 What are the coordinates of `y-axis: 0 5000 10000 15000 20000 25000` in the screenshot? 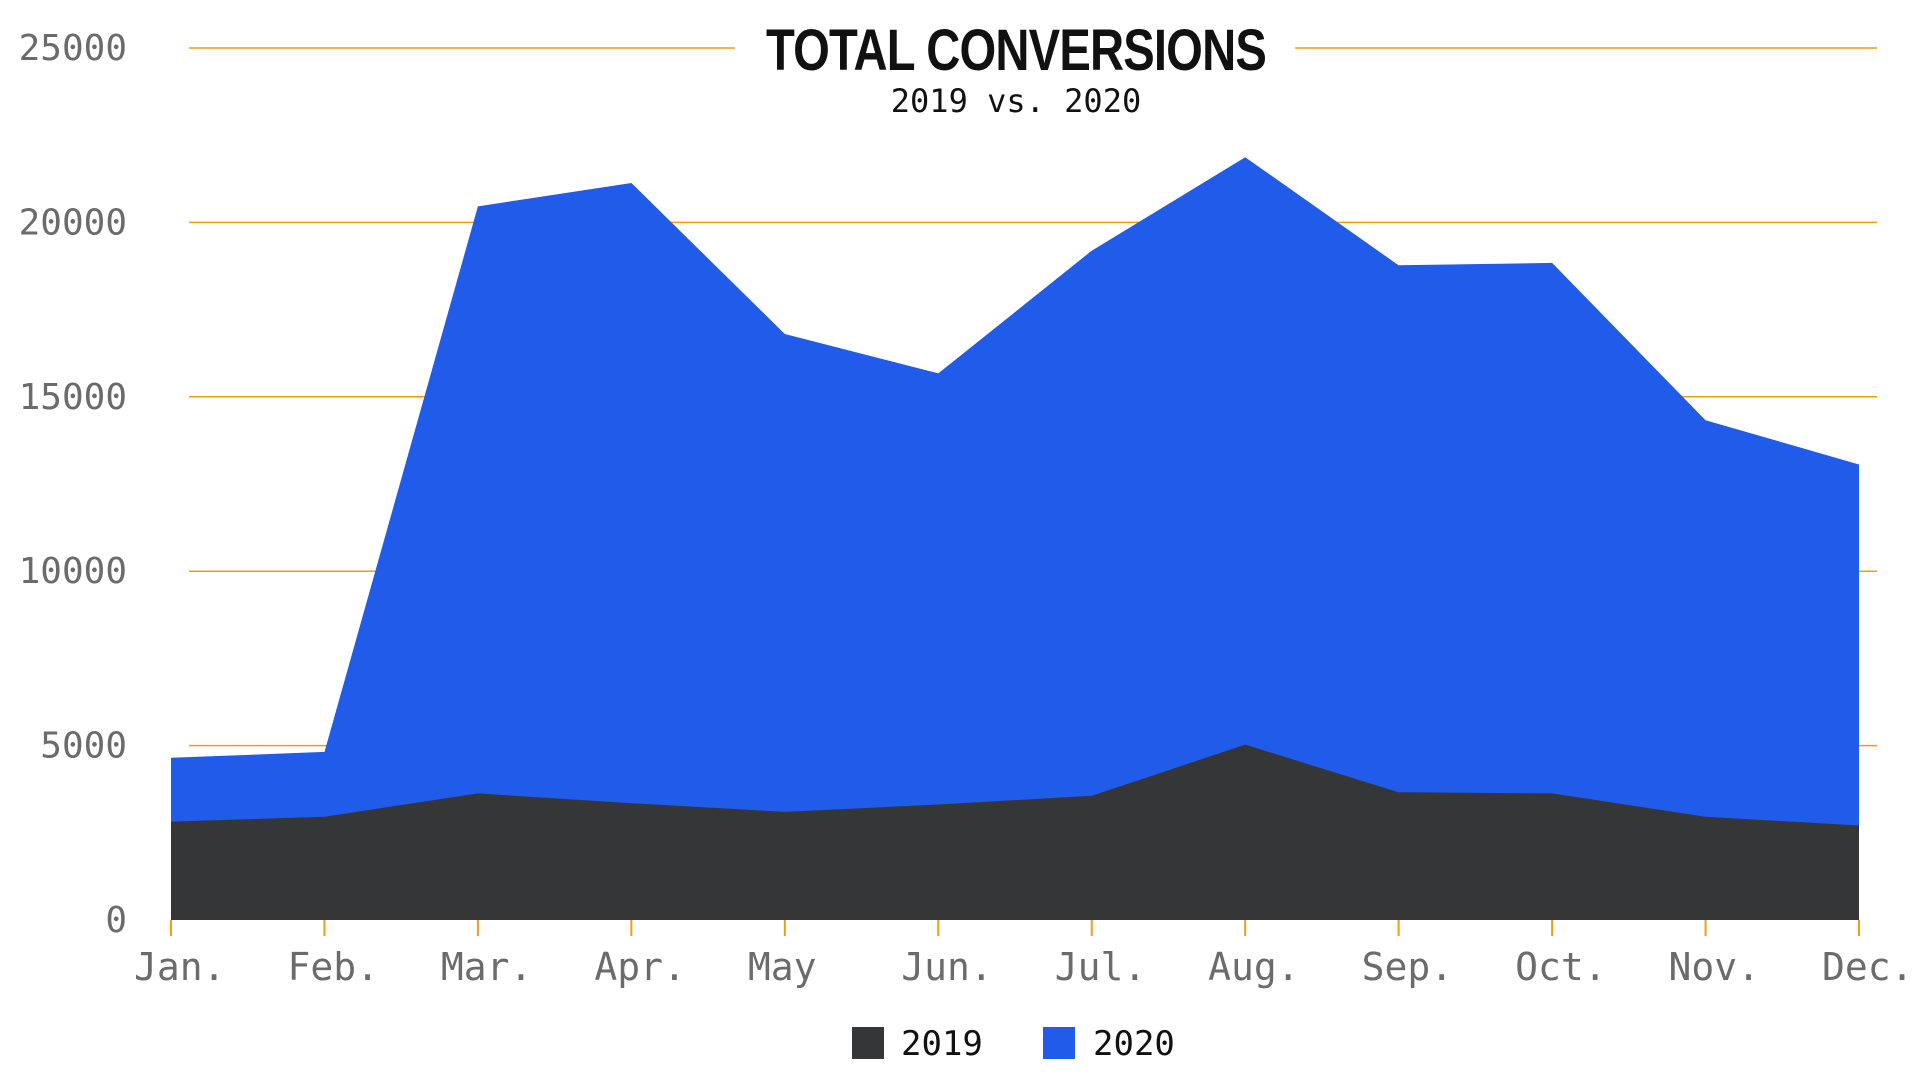 It's located at (73, 484).